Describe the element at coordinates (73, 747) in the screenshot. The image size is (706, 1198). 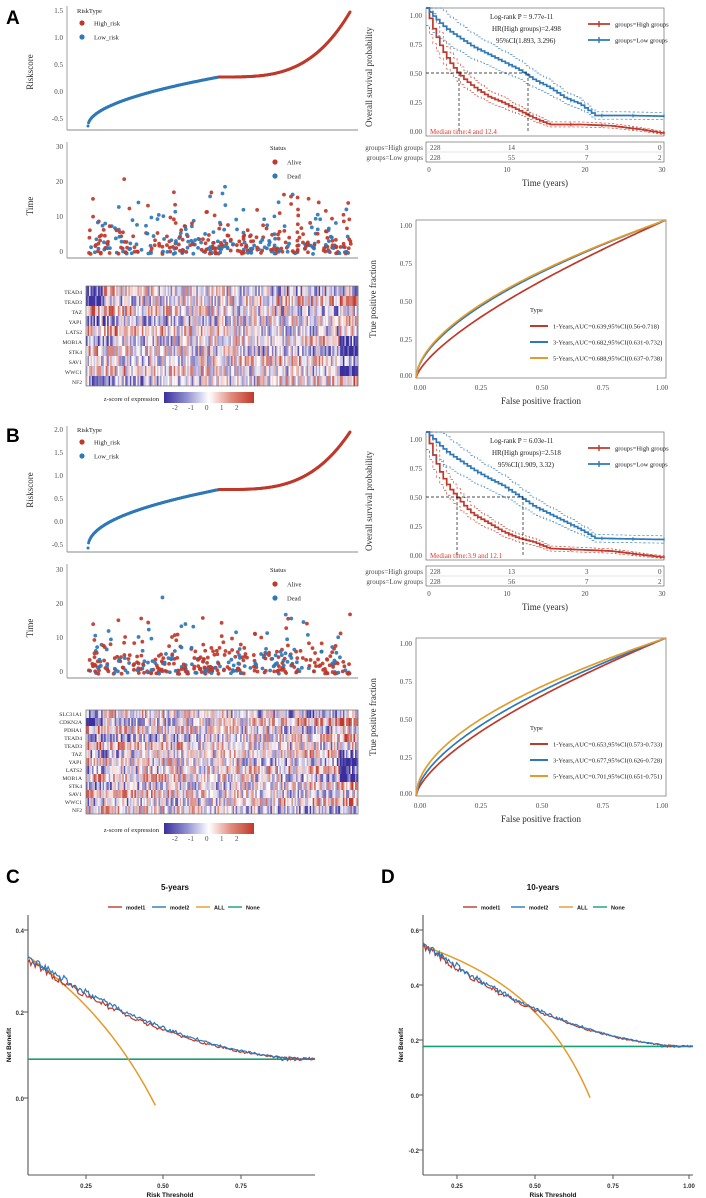
I see `heatmap-gene-label: TEAD3` at that location.